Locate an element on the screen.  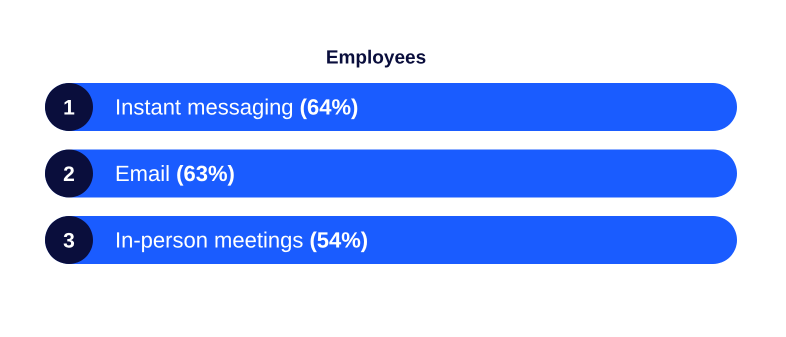
text: Employees is located at coordinates (376, 58).